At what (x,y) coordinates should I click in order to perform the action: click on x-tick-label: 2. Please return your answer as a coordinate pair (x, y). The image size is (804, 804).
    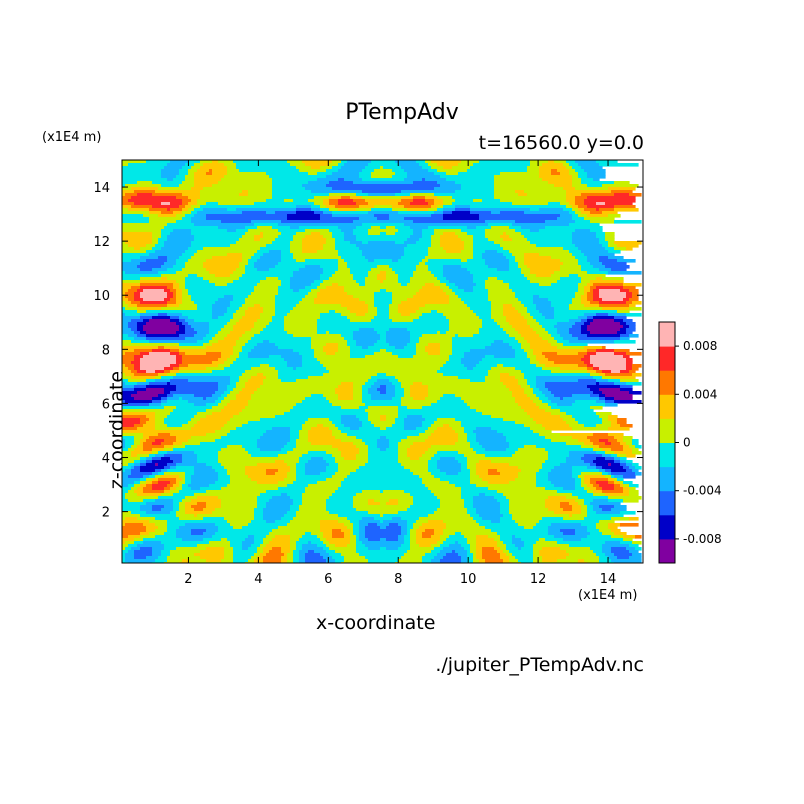
    Looking at the image, I should click on (188, 579).